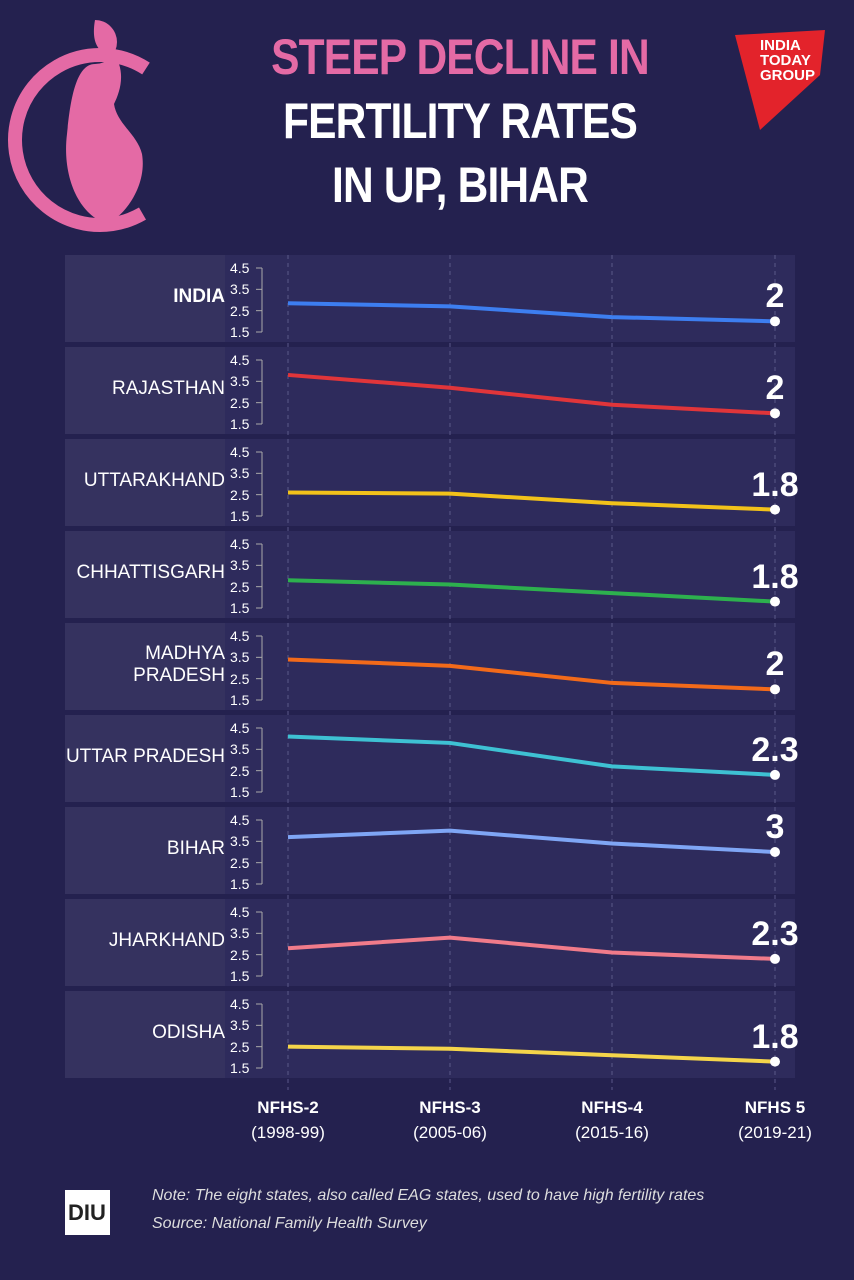  I want to click on series-name: BIHAR, so click(195, 848).